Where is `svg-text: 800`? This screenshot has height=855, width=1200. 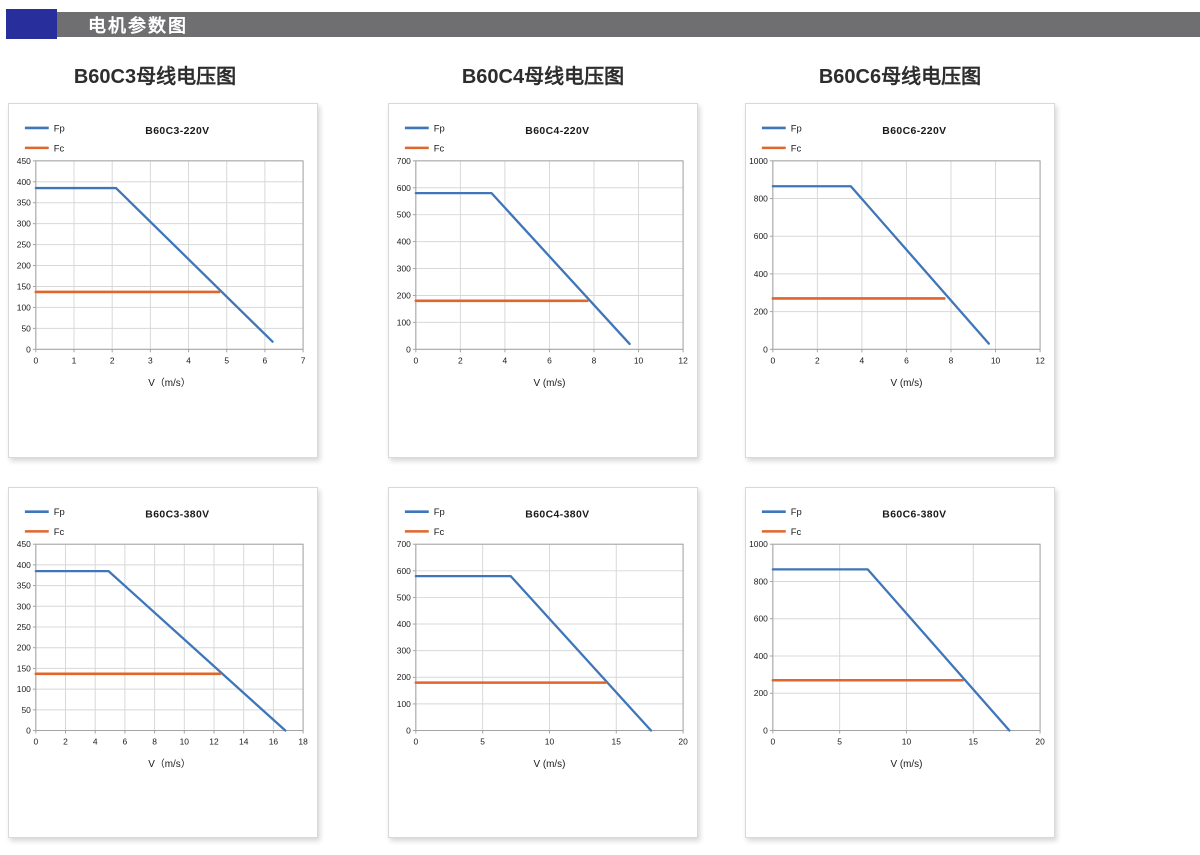 svg-text: 800 is located at coordinates (761, 199).